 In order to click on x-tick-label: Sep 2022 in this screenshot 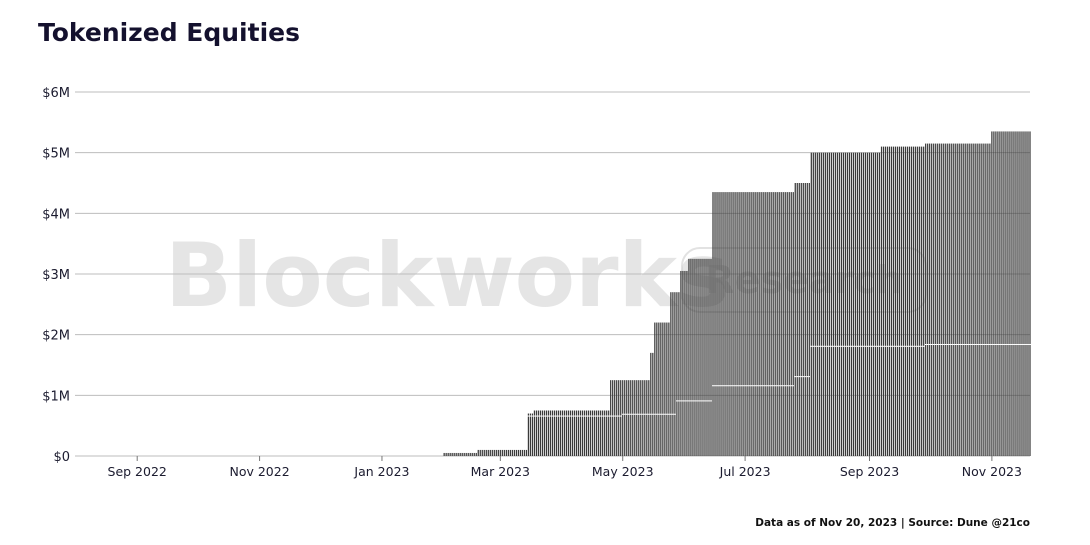, I will do `click(137, 471)`.